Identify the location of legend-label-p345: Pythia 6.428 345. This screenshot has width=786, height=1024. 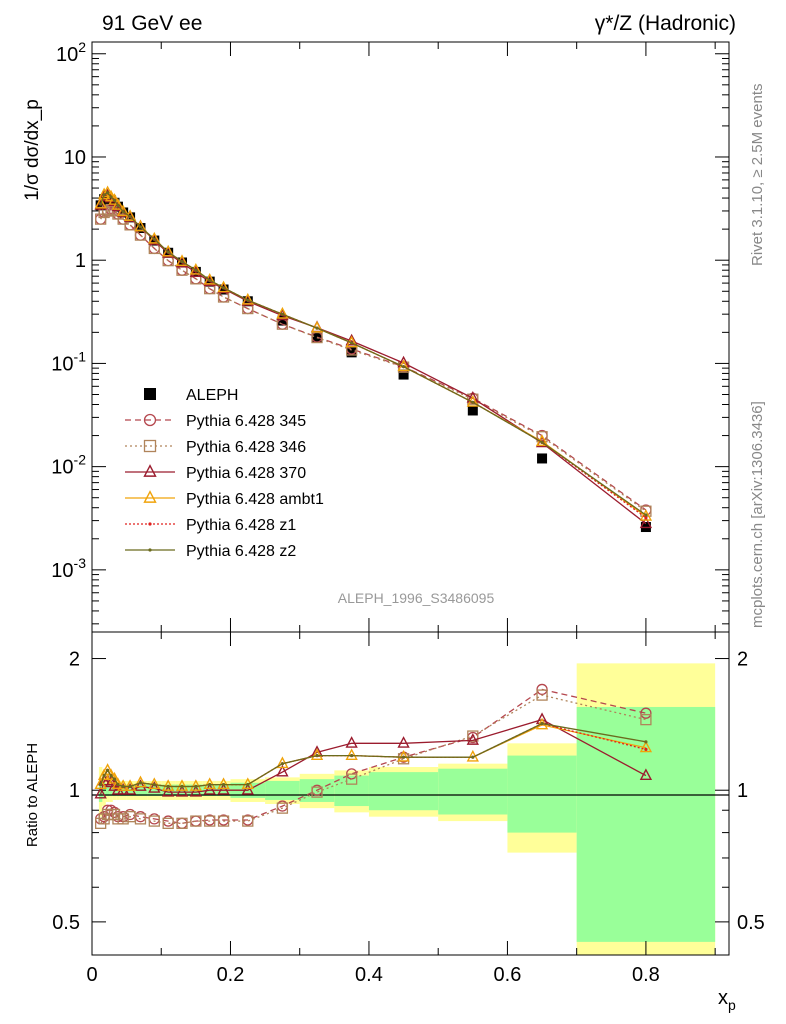
(246, 421).